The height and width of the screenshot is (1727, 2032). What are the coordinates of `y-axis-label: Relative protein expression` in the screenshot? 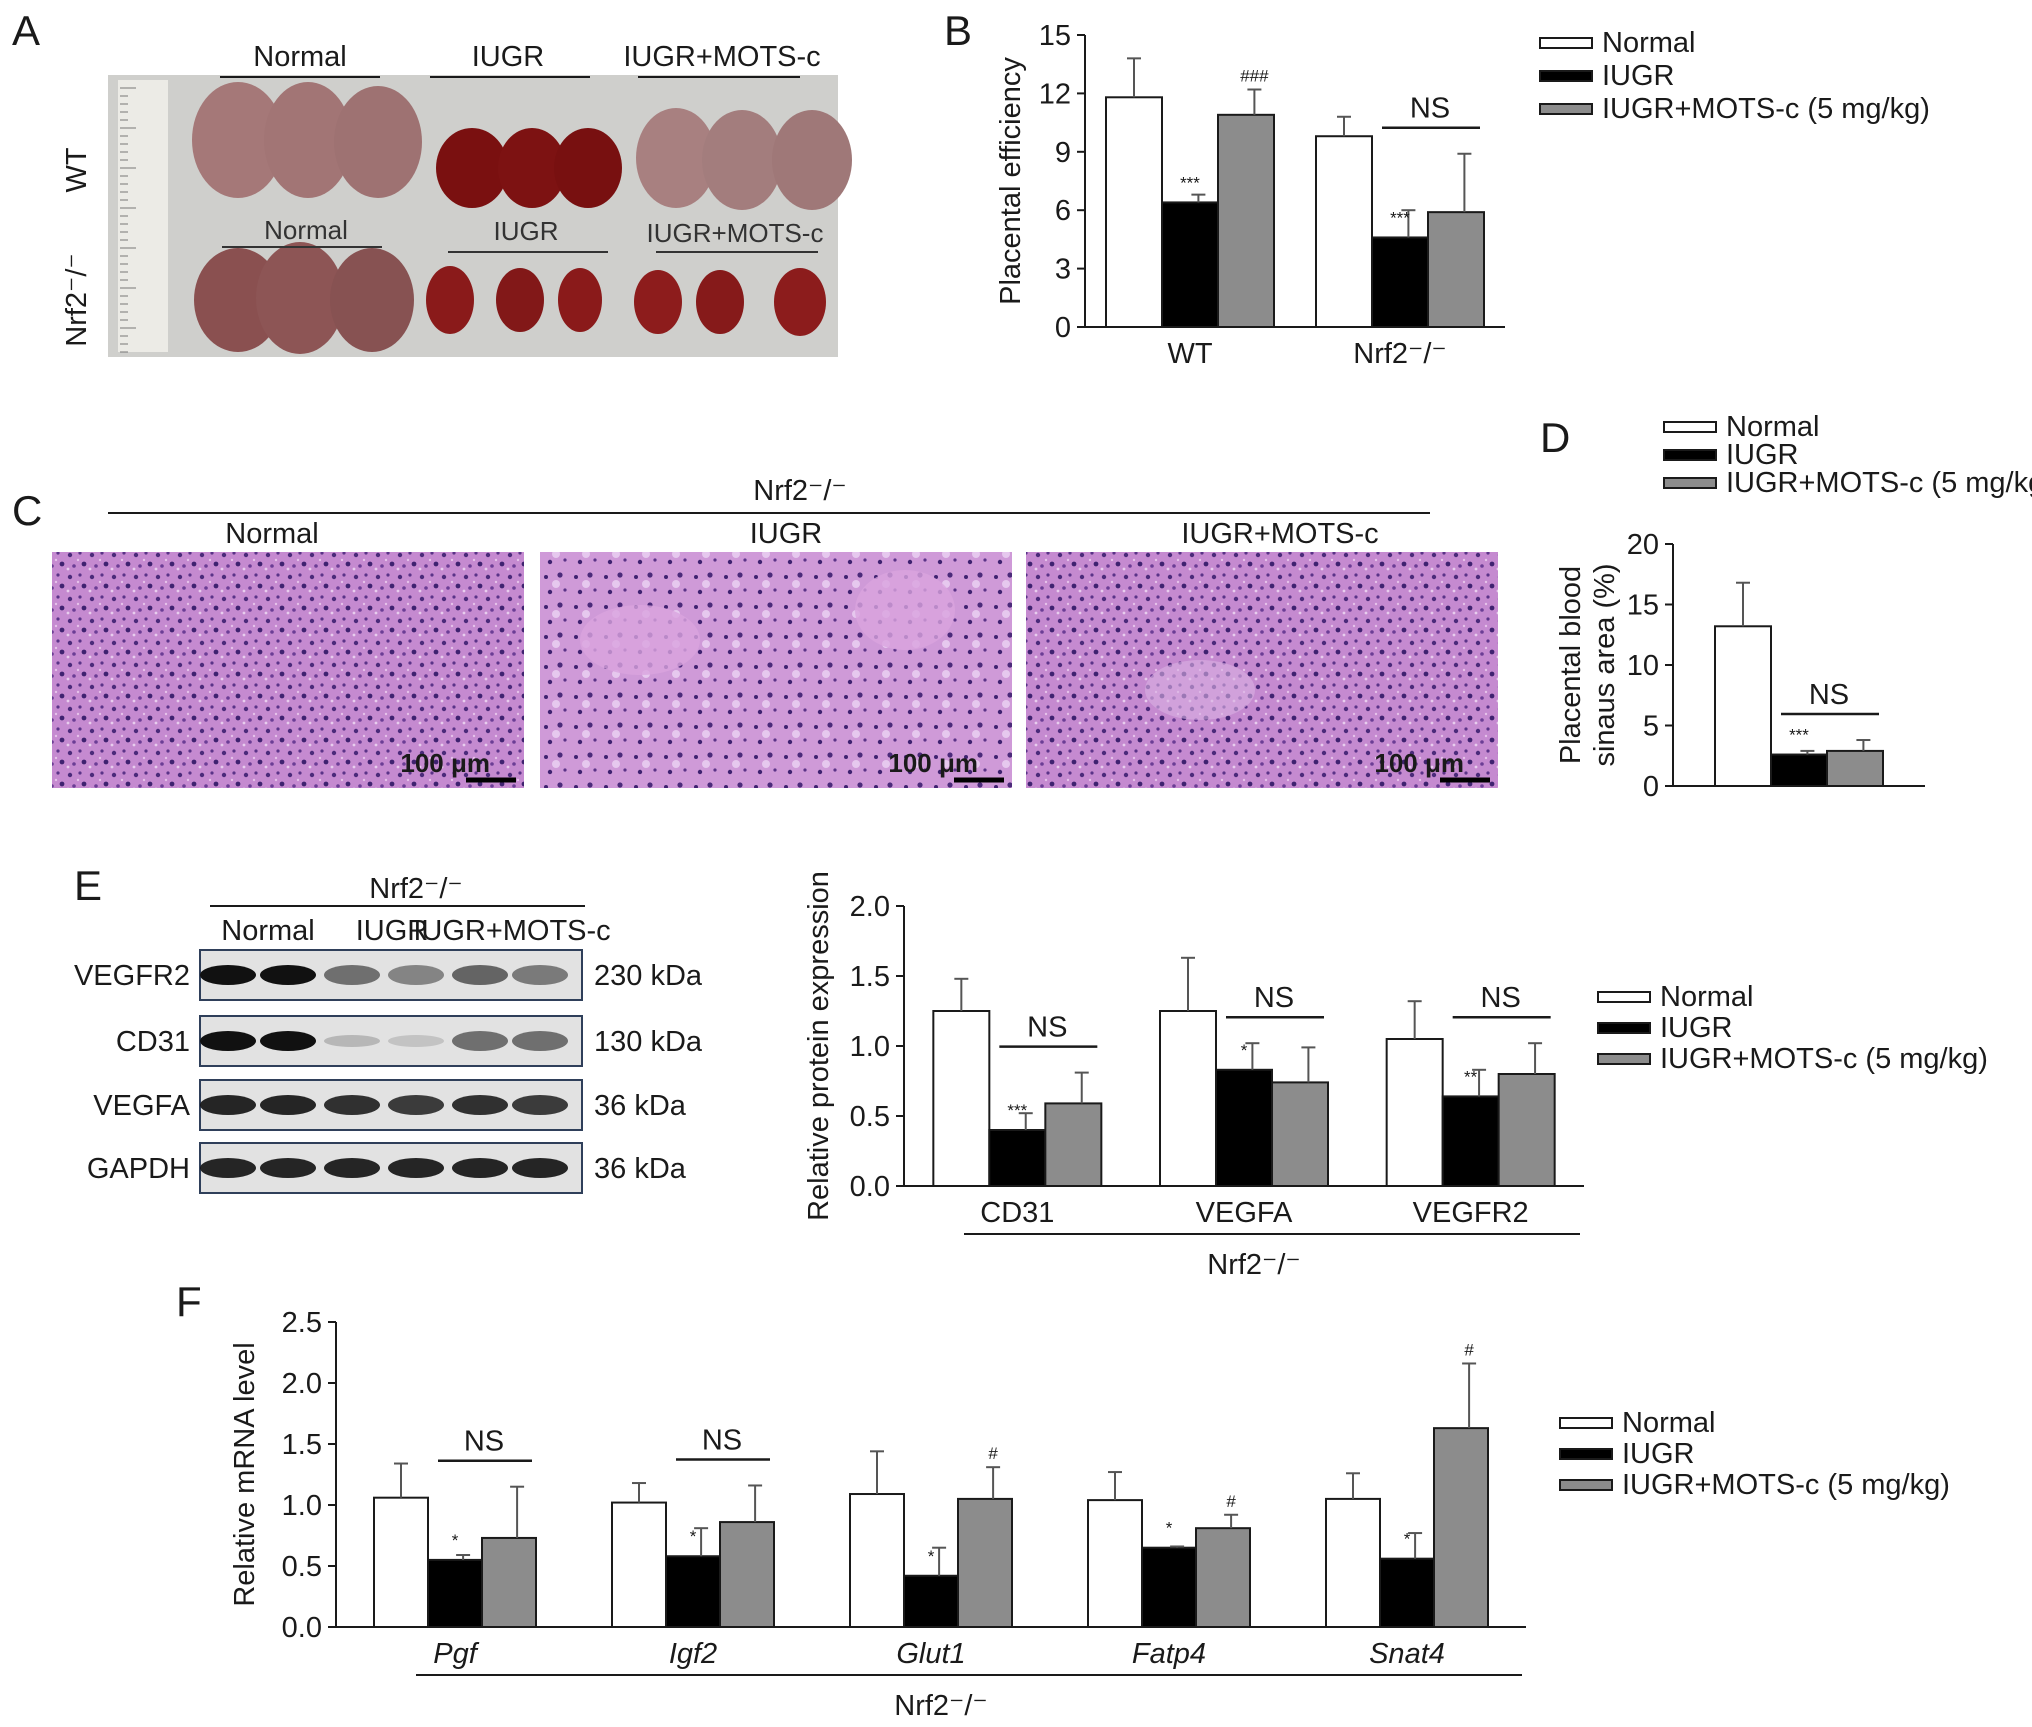 It's located at (819, 1046).